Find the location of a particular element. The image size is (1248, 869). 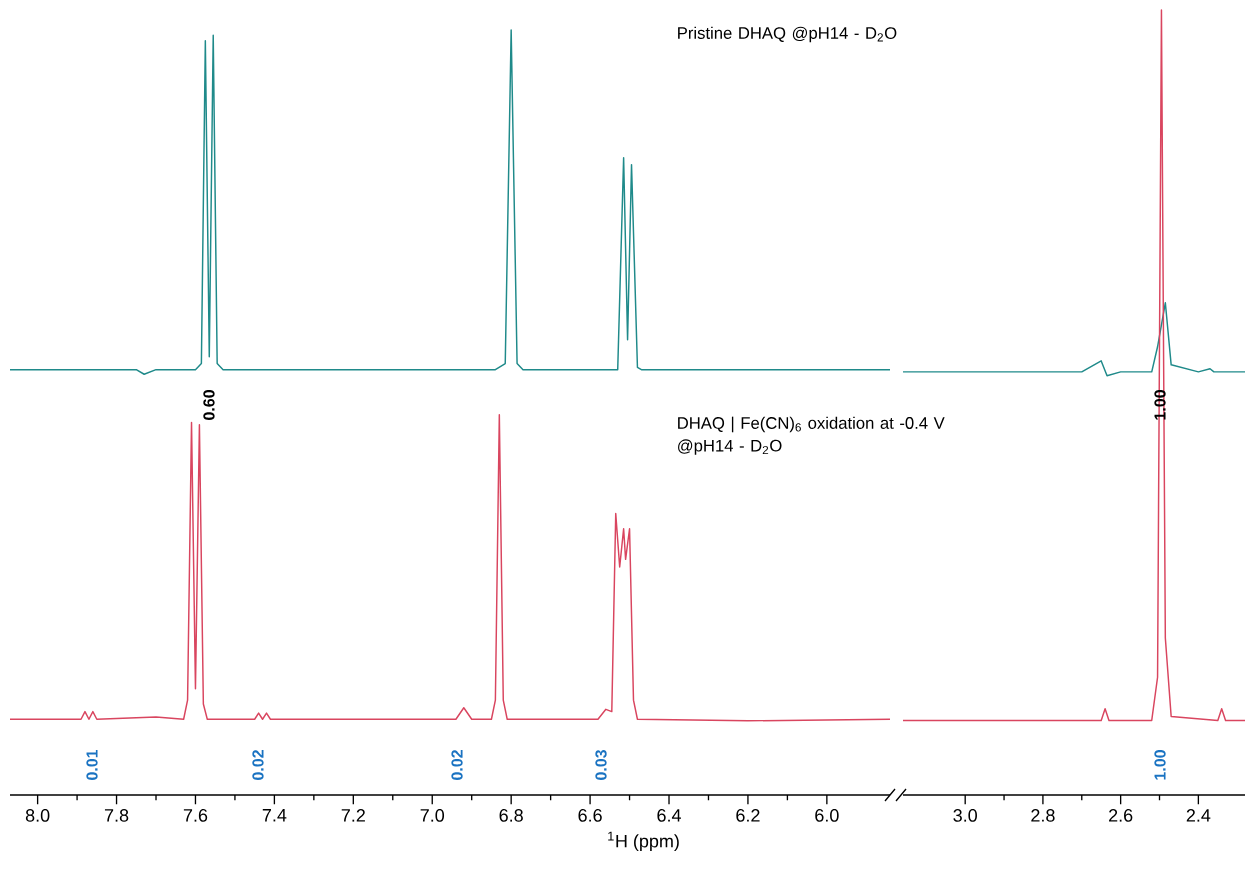

annotation: Pristine DHAQ @pH14 - D$_{2}$O is located at coordinates (787, 34).